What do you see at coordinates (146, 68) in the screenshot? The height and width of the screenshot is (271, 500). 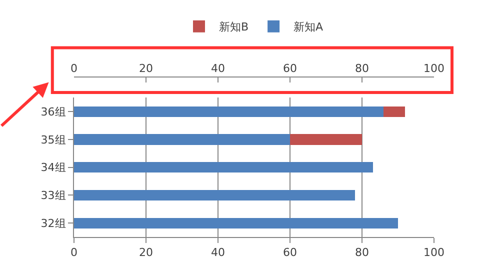 I see `x-tick-label: 20` at bounding box center [146, 68].